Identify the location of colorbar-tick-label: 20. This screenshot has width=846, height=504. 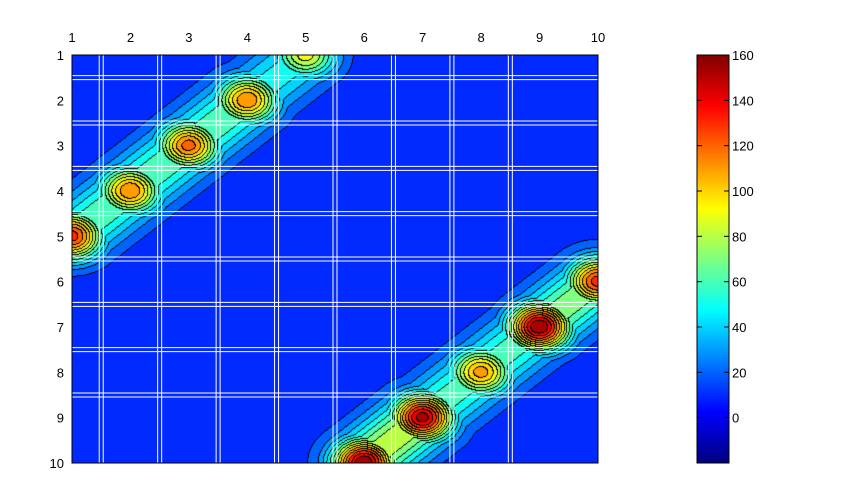
(739, 372).